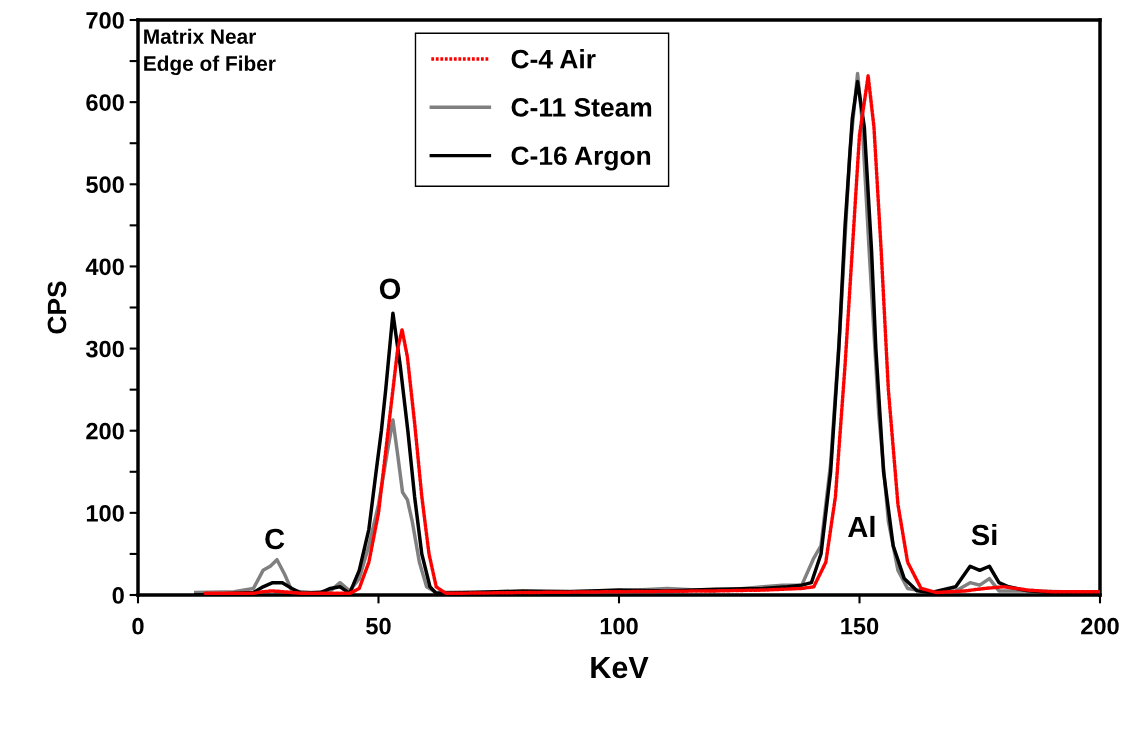 The height and width of the screenshot is (736, 1135). Describe the element at coordinates (104, 349) in the screenshot. I see `y-tick-label: 300` at that location.